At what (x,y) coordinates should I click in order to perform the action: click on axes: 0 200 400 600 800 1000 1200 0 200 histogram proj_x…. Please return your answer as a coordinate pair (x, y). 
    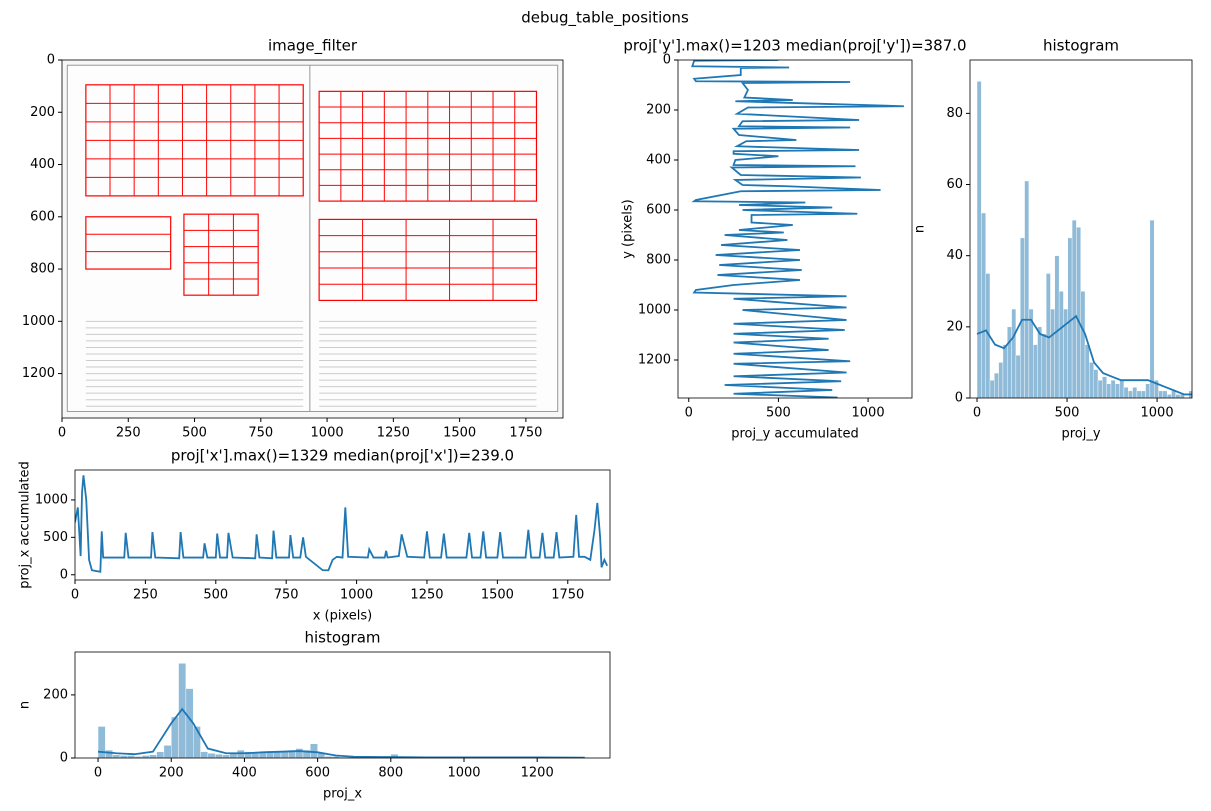
    Looking at the image, I should click on (314, 715).